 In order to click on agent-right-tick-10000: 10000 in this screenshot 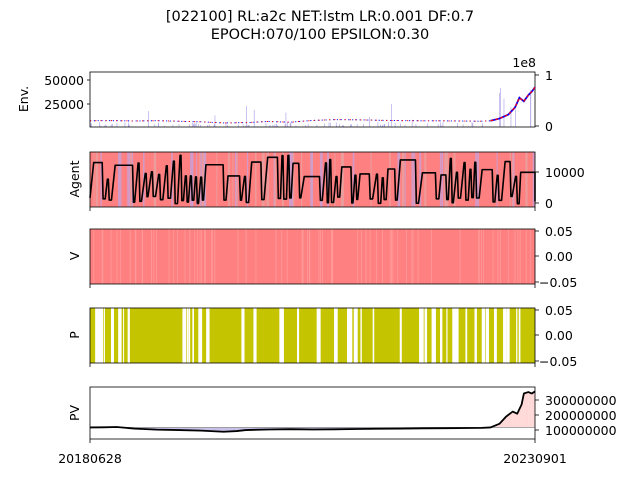, I will do `click(565, 172)`.